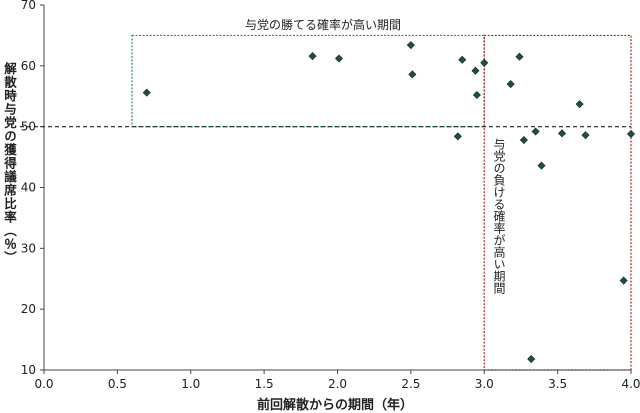 This screenshot has height=413, width=640. Describe the element at coordinates (337, 384) in the screenshot. I see `x-tick-label: 2.0` at that location.